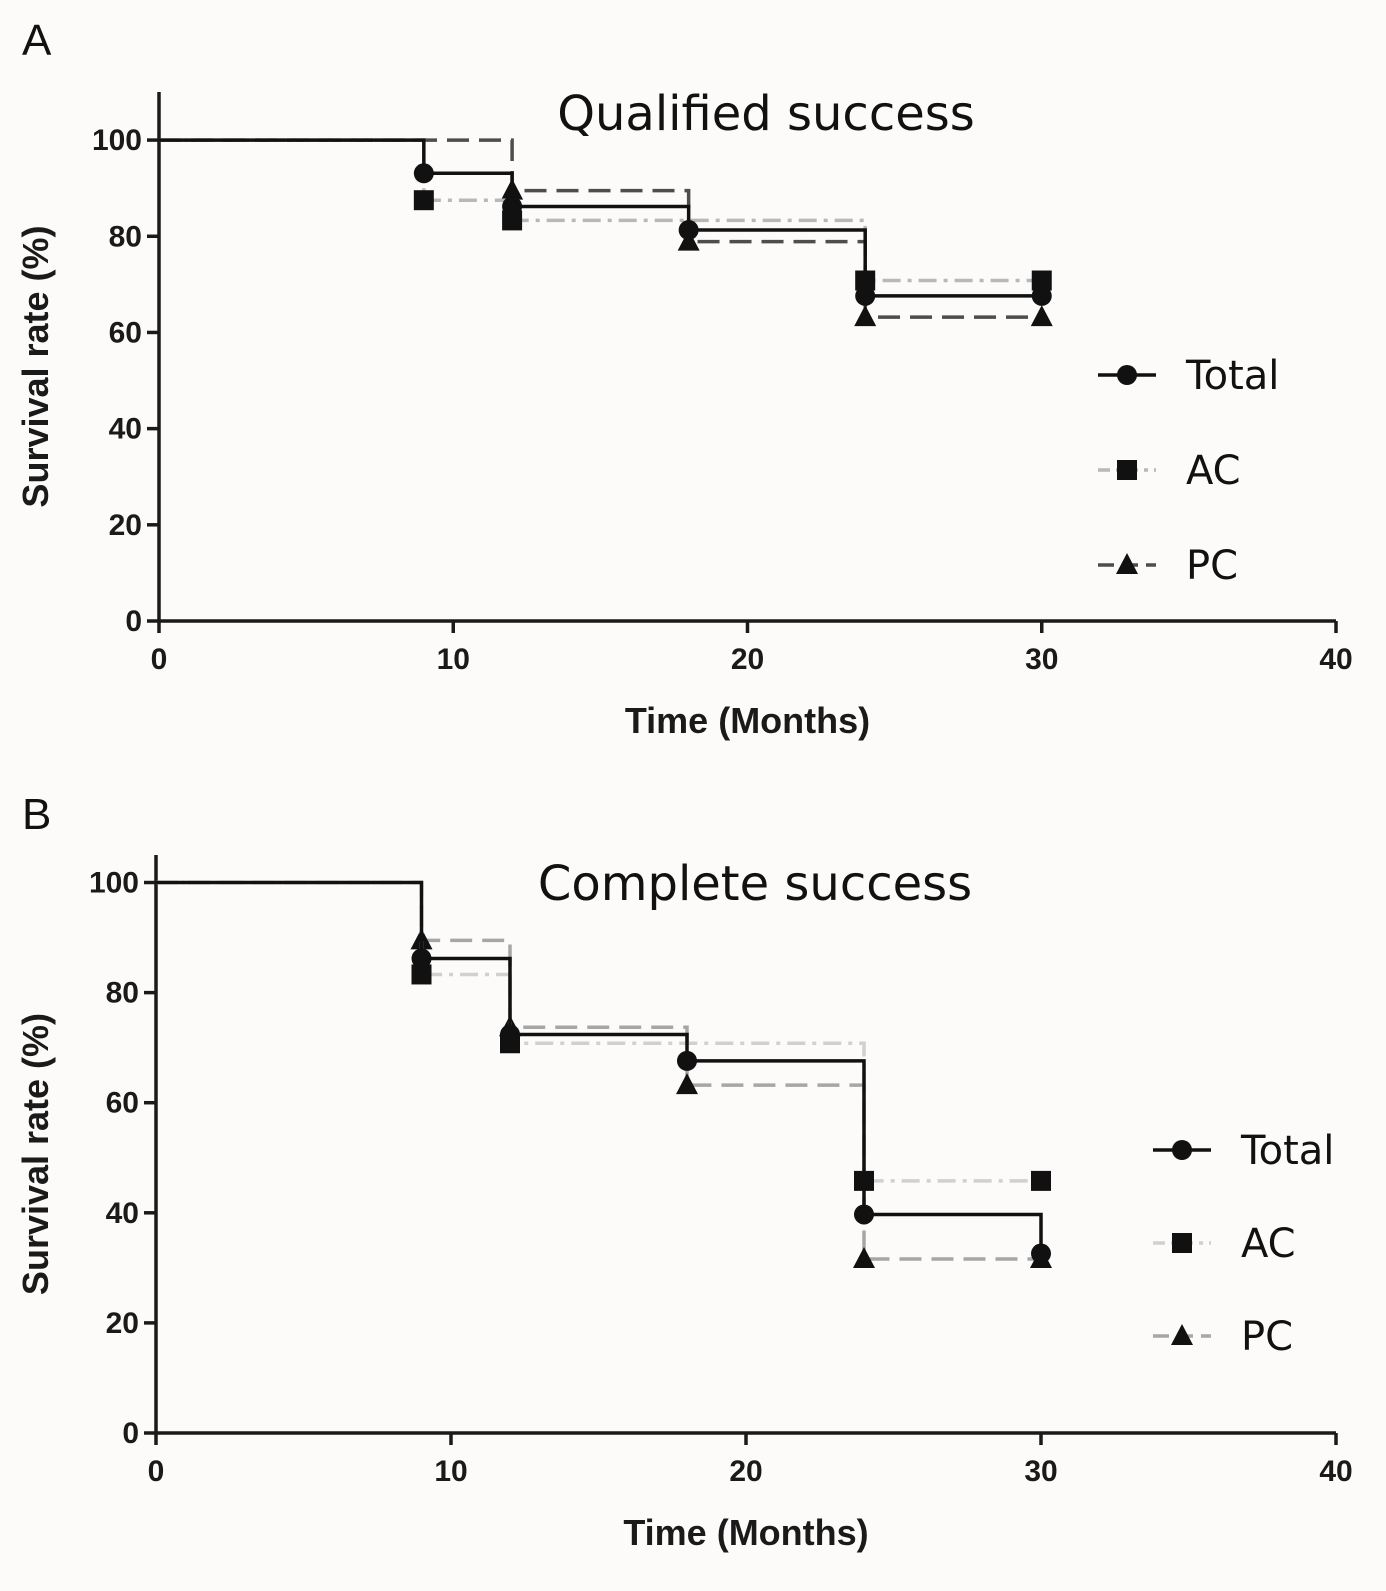 Image resolution: width=1386 pixels, height=1591 pixels. I want to click on series-total, so click(605, 222).